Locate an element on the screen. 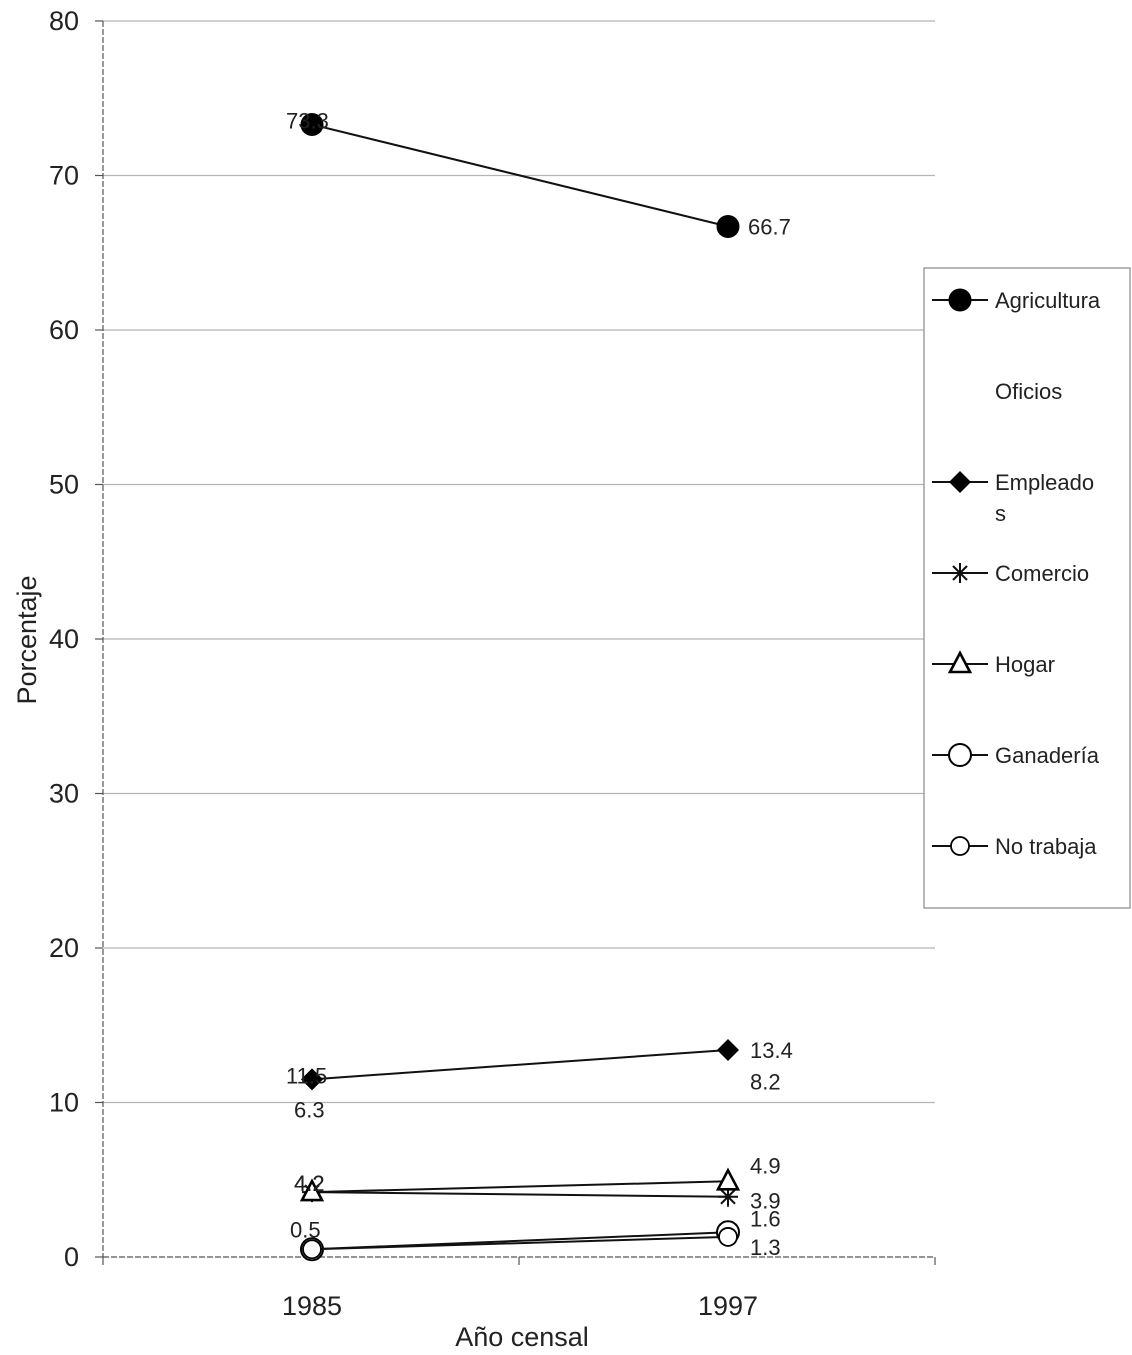  series-ganader-a is located at coordinates (520, 1241).